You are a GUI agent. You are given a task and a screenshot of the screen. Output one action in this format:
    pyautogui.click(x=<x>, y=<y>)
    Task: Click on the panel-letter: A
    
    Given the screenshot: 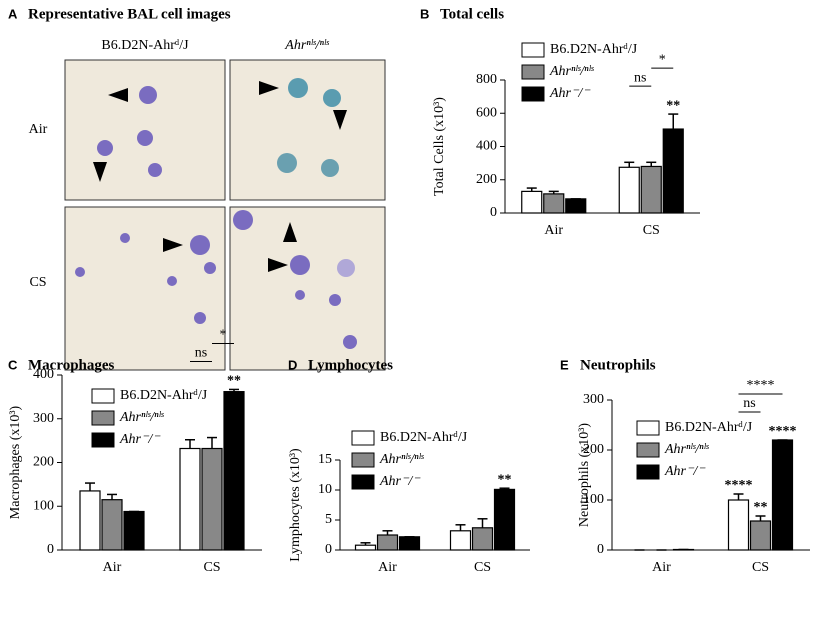 What is the action you would take?
    pyautogui.click(x=13, y=13)
    